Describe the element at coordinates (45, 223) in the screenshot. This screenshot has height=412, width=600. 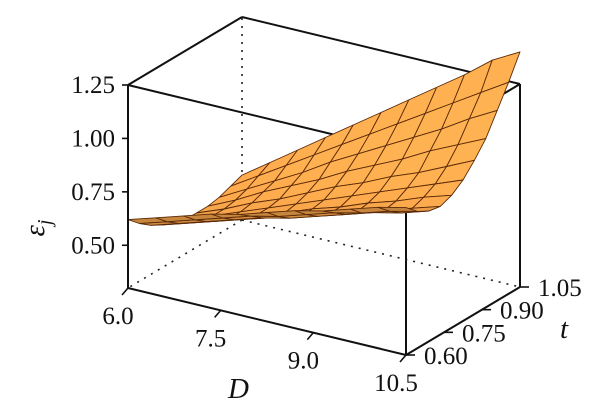
I see `z-axis-title-sub: j` at that location.